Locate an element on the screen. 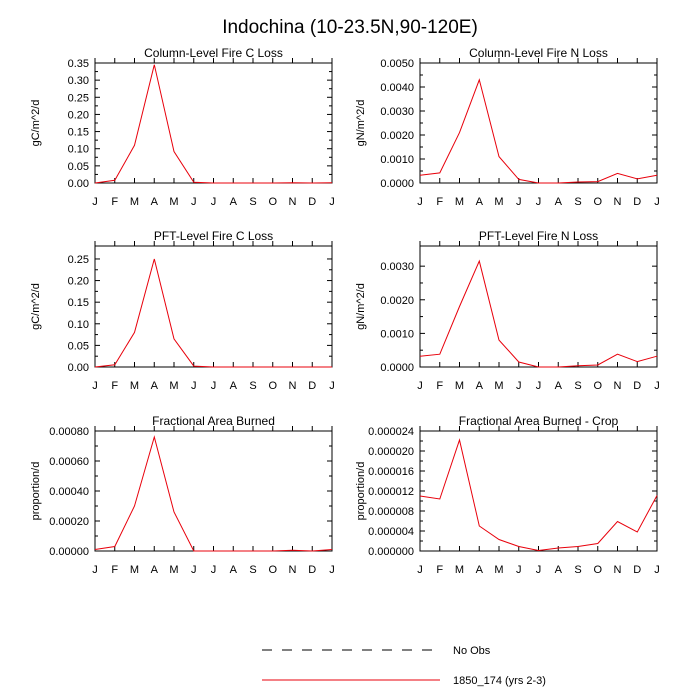  y-tick-label: 0.15 is located at coordinates (78, 303).